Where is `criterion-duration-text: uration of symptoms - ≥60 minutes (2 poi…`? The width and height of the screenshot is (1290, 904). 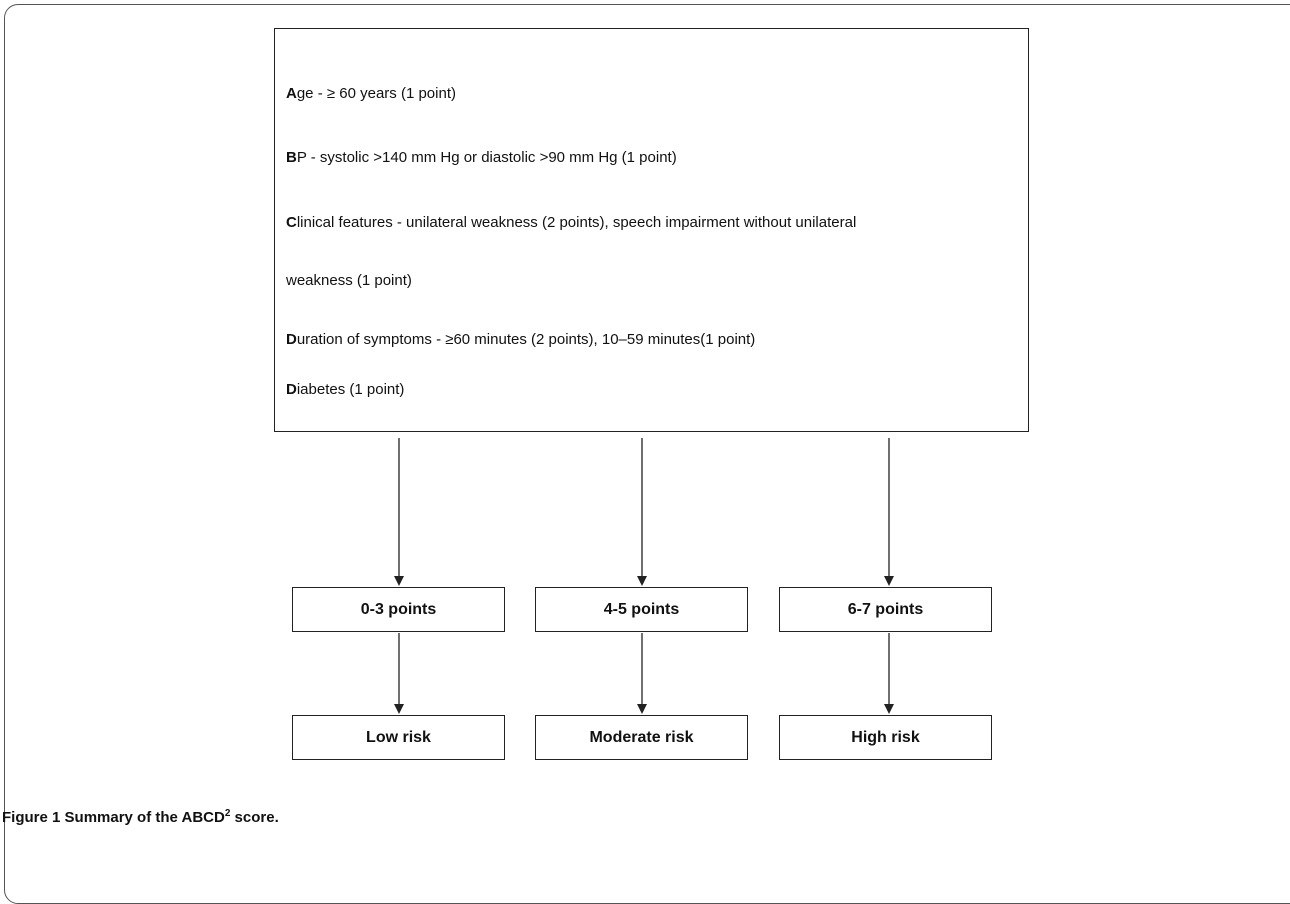 criterion-duration-text: uration of symptoms - ≥60 minutes (2 poi… is located at coordinates (526, 339).